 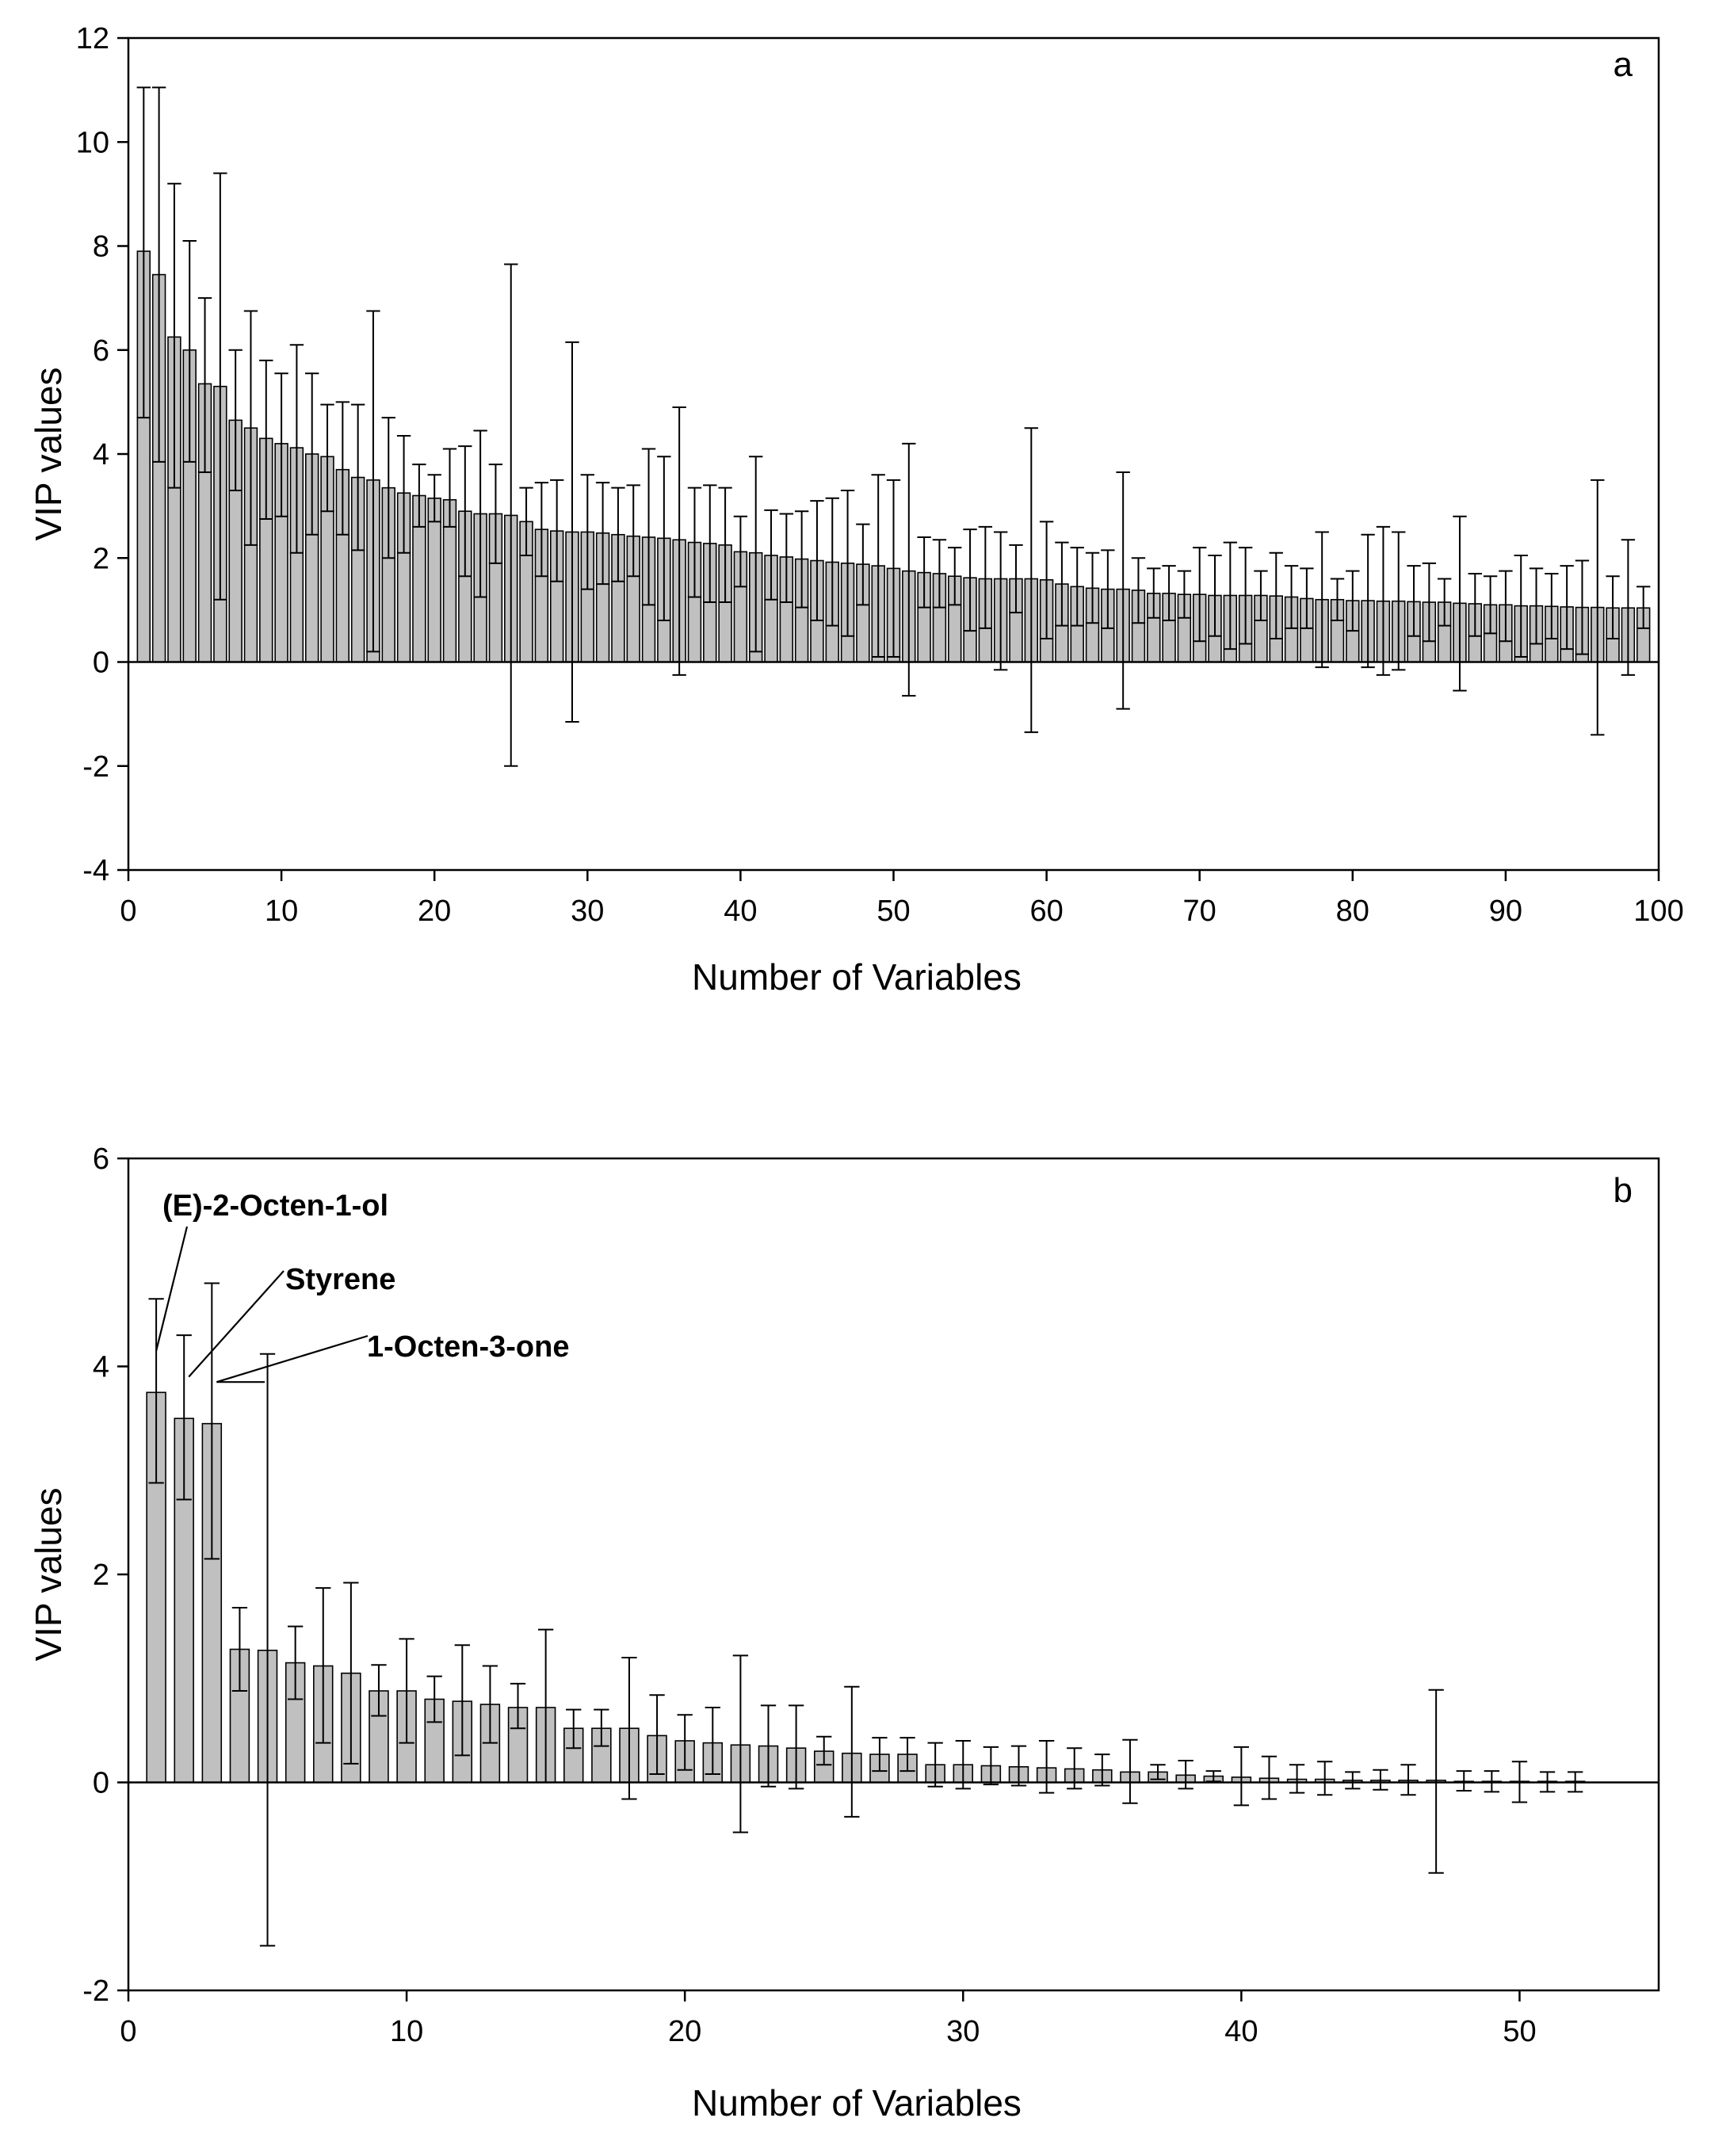 I want to click on y-tick-label-a-5: 6, so click(x=101, y=351).